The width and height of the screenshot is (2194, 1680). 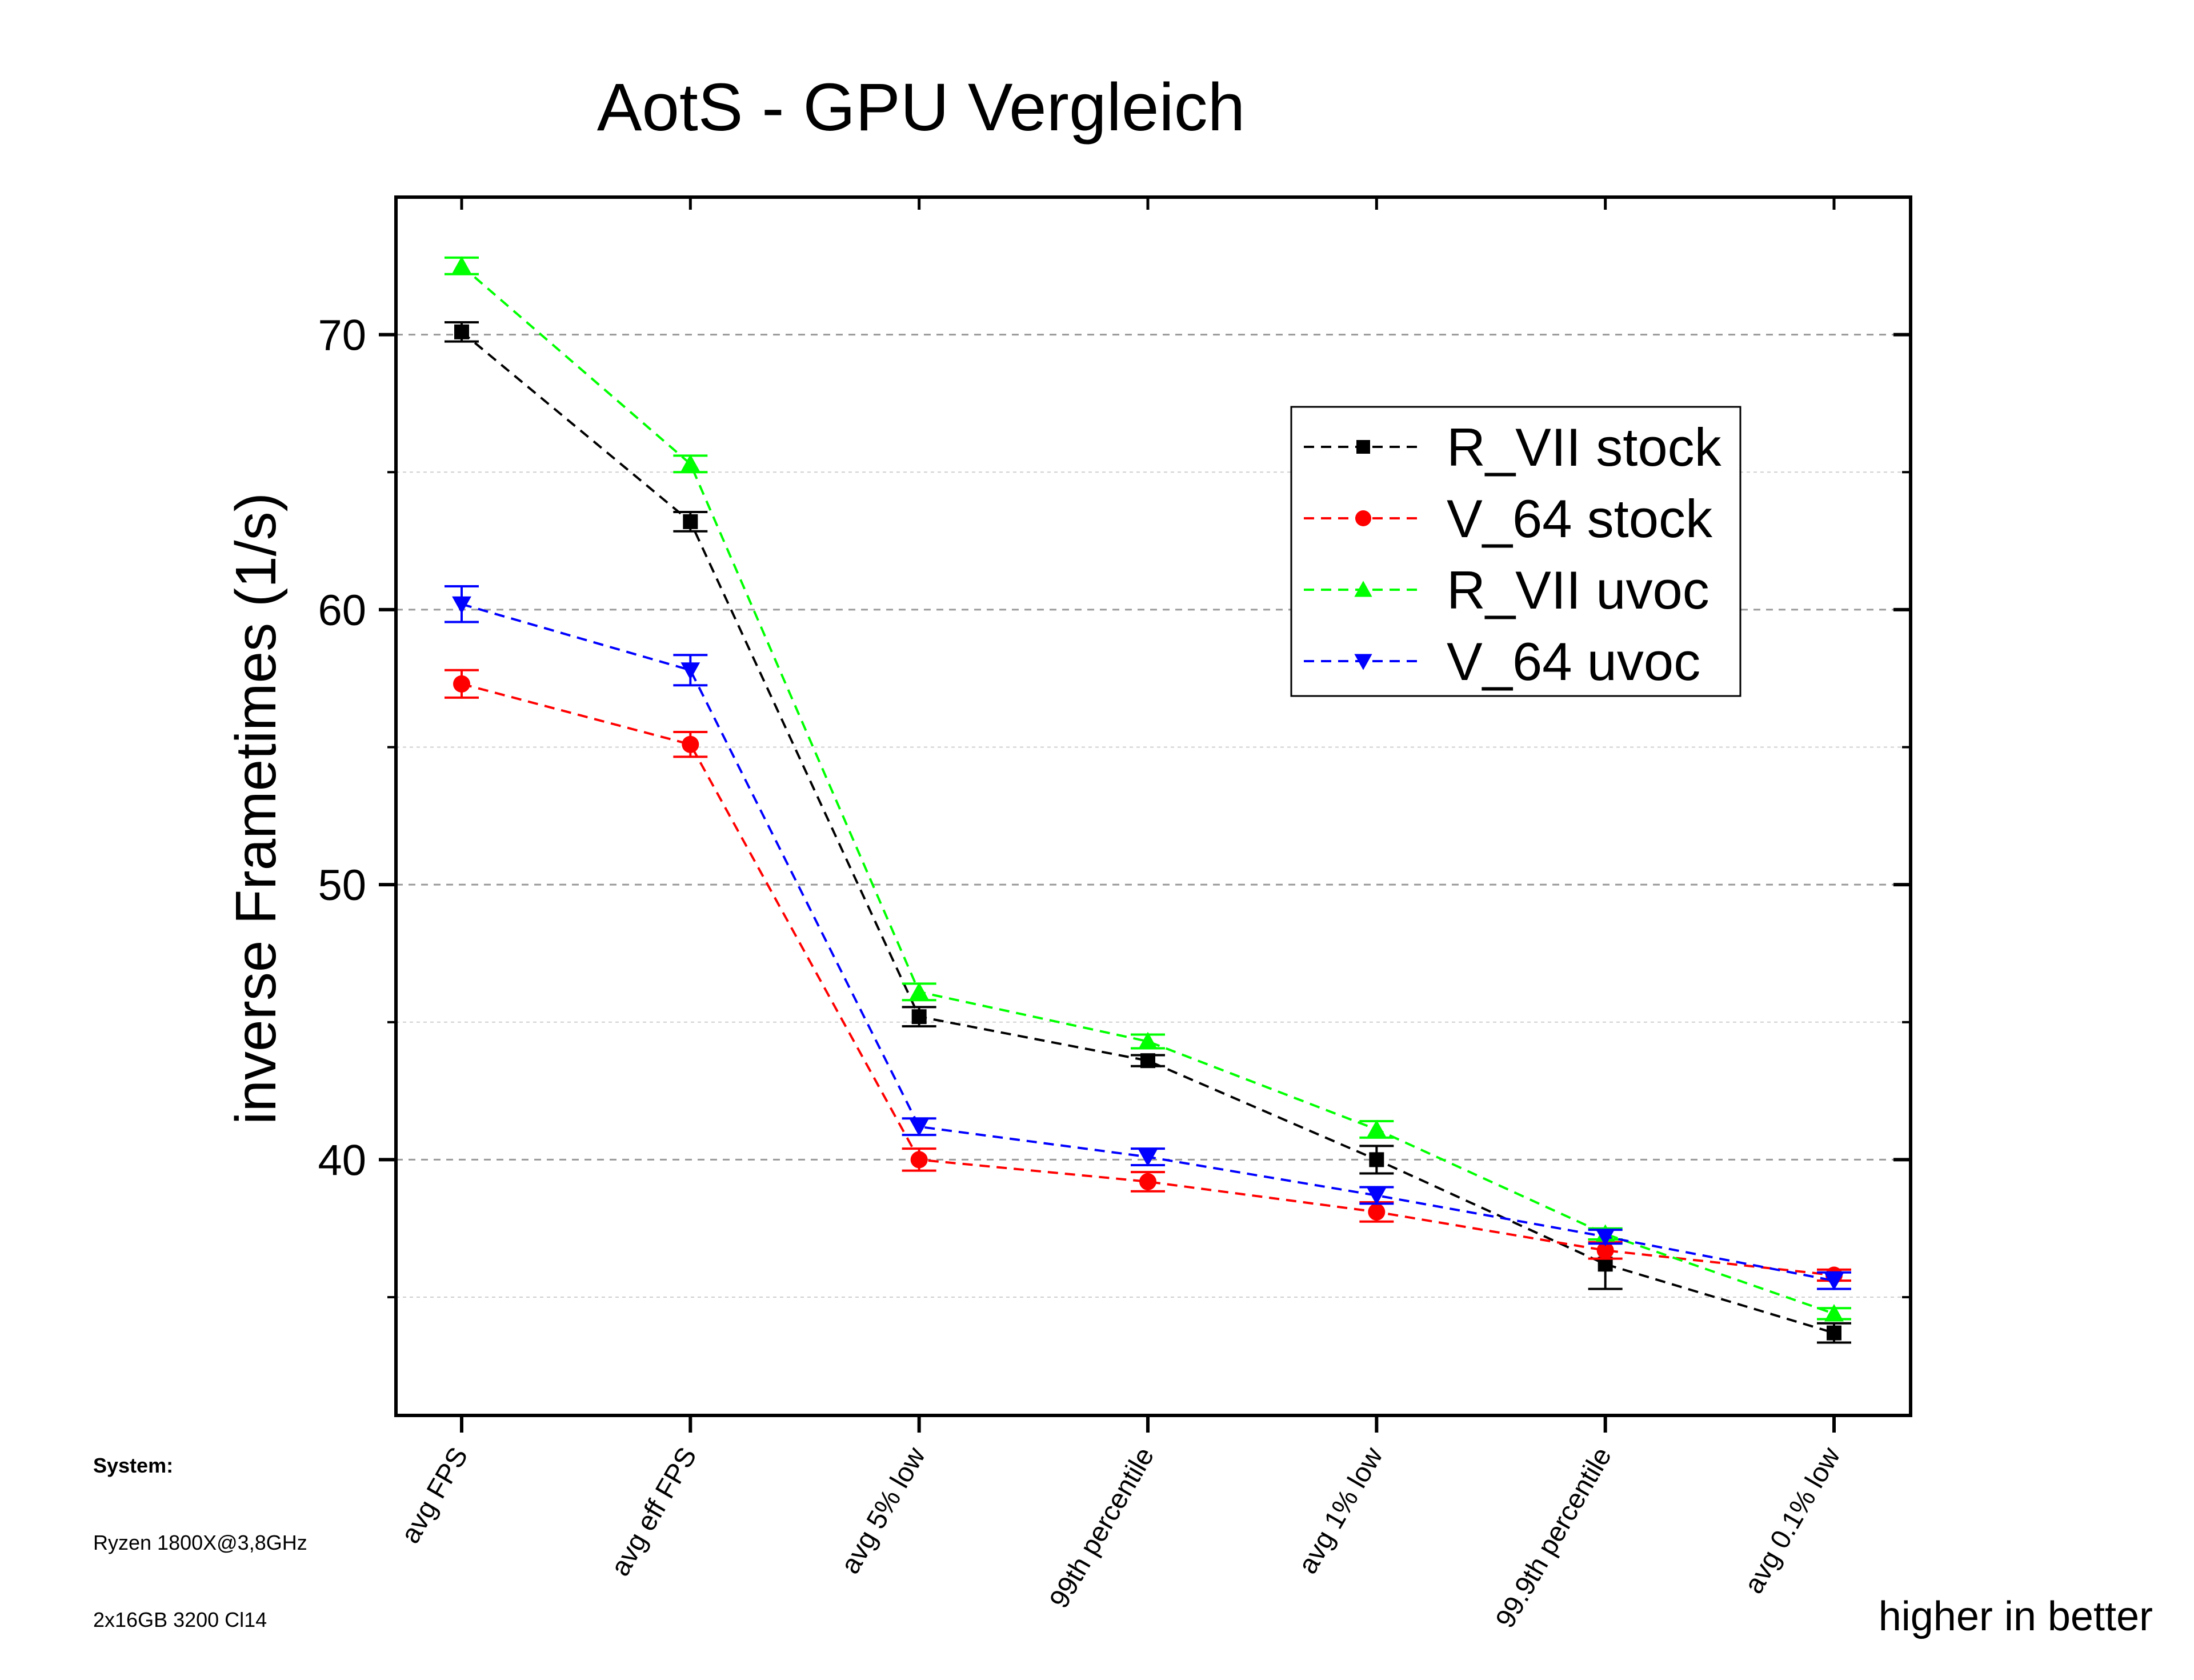 What do you see at coordinates (1585, 447) in the screenshot?
I see `legend-label: R_VII stock` at bounding box center [1585, 447].